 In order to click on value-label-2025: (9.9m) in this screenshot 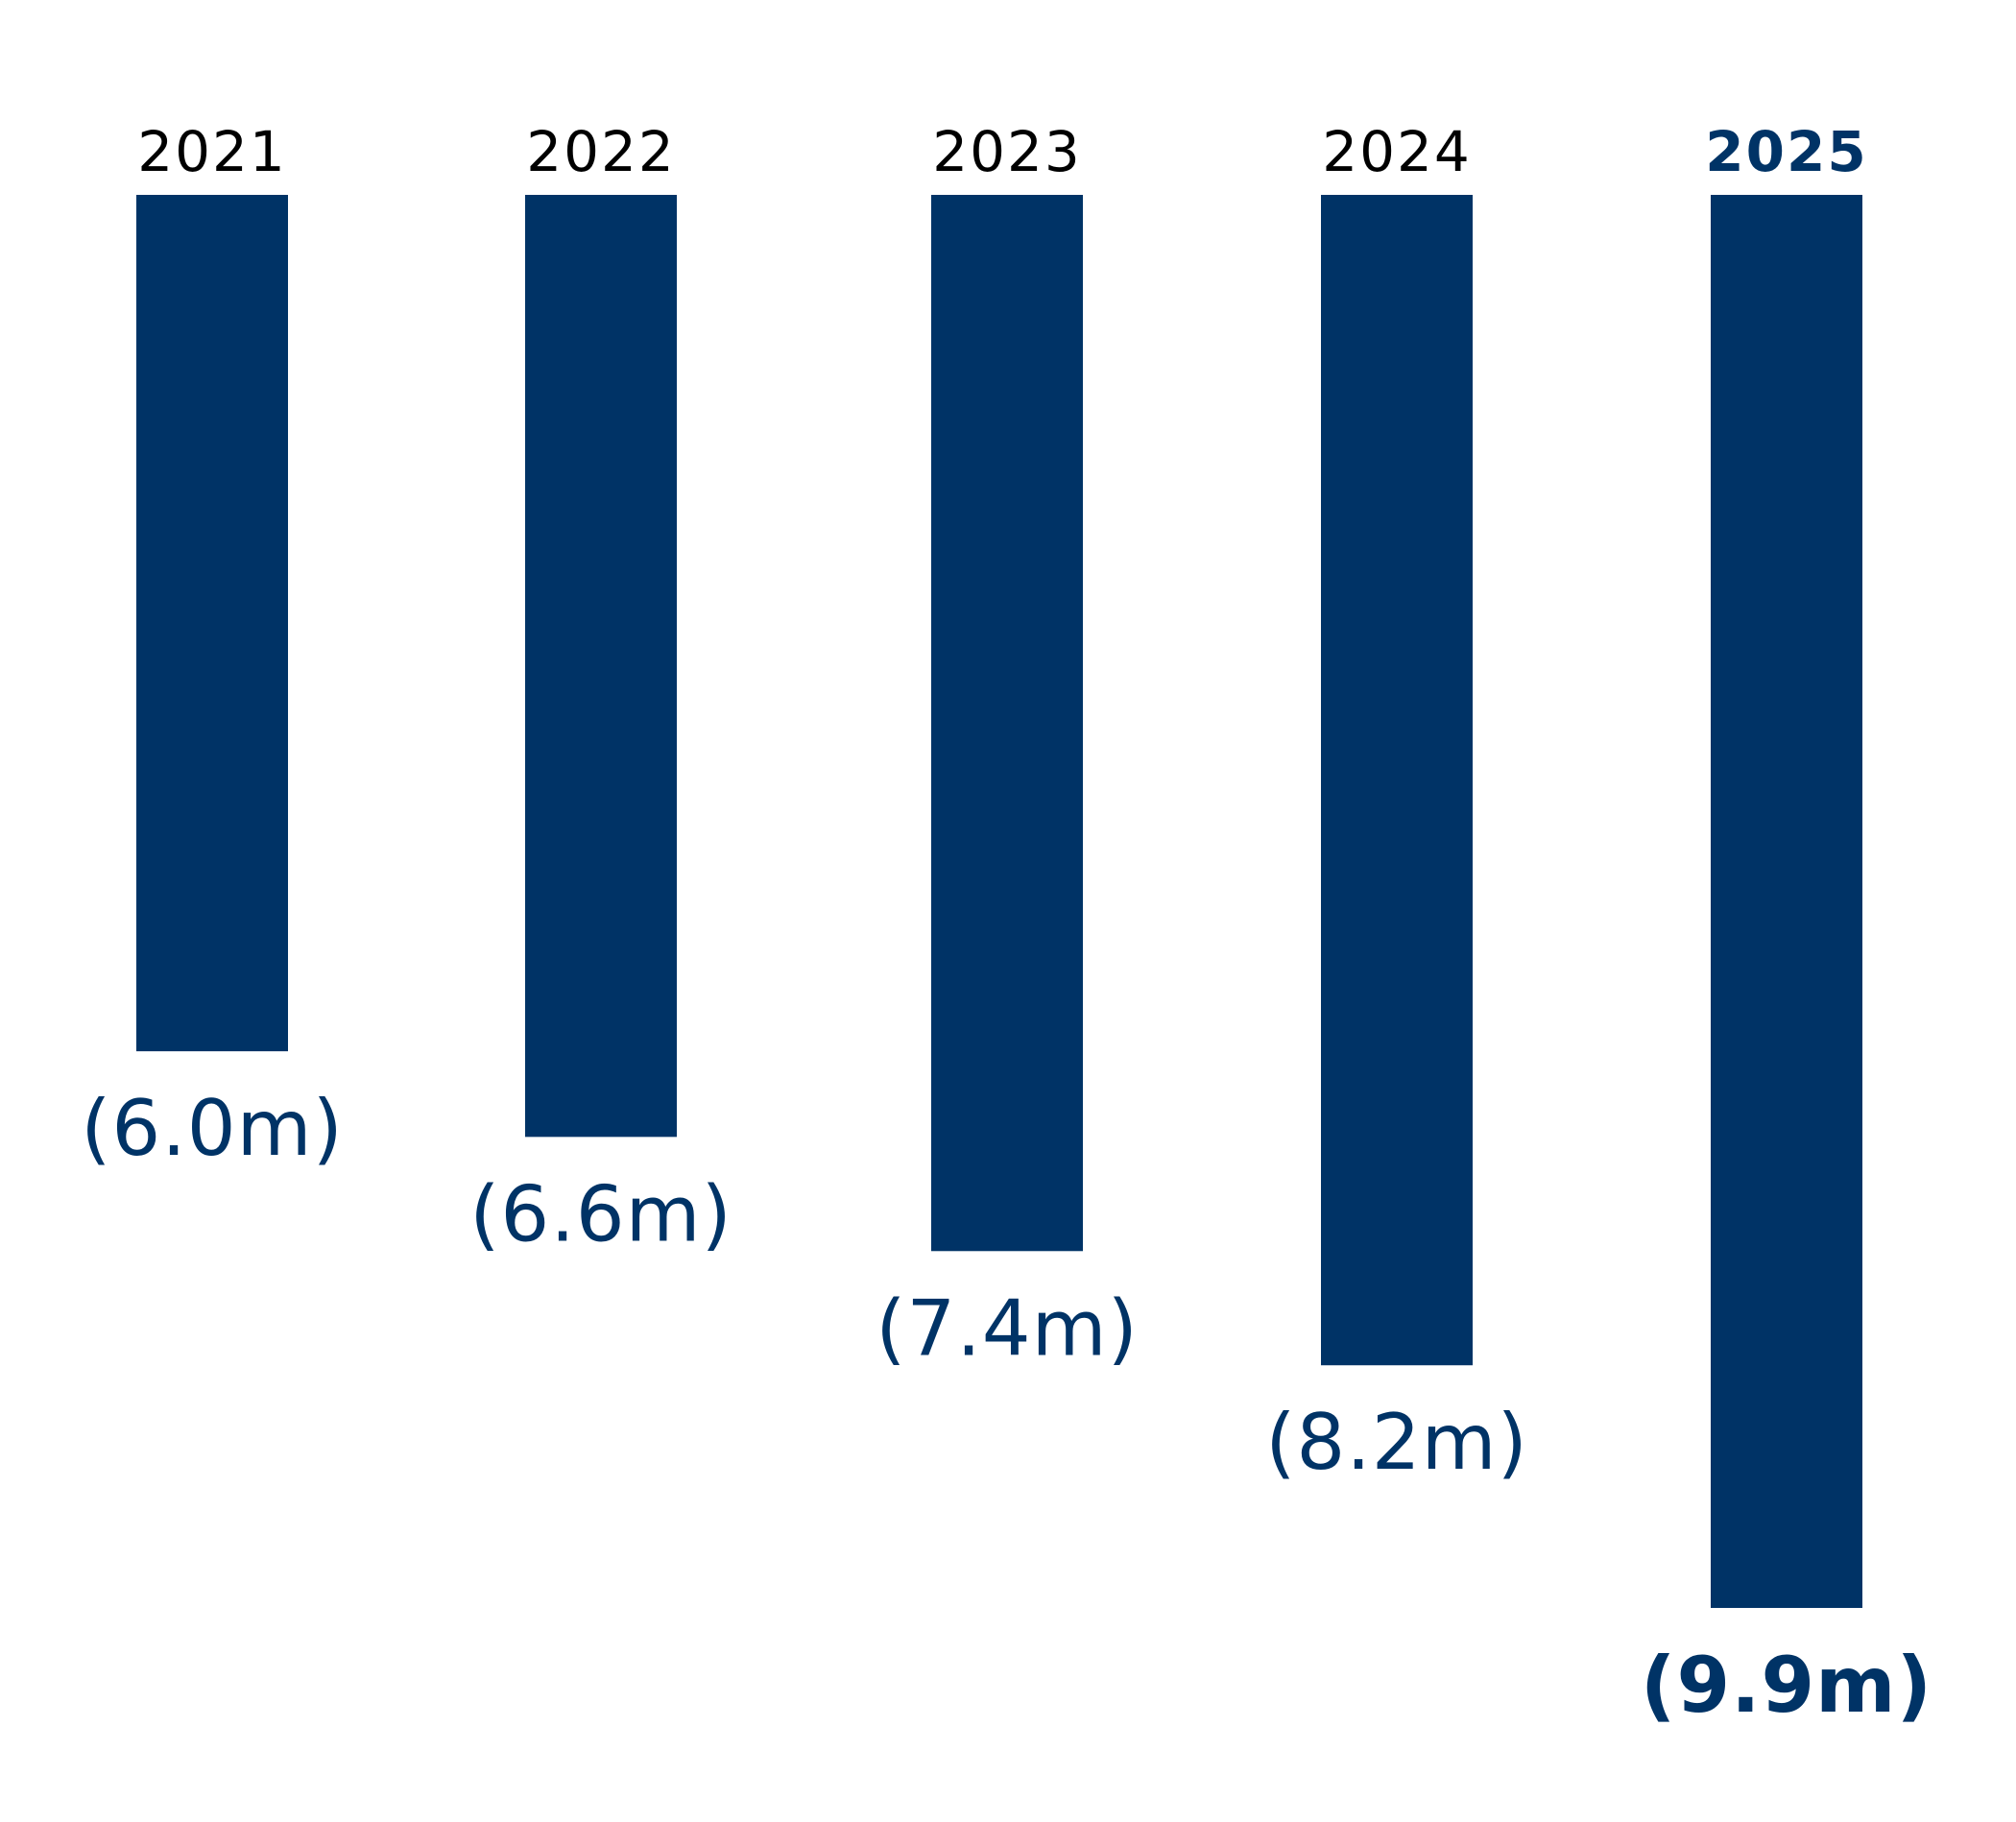, I will do `click(1787, 1685)`.